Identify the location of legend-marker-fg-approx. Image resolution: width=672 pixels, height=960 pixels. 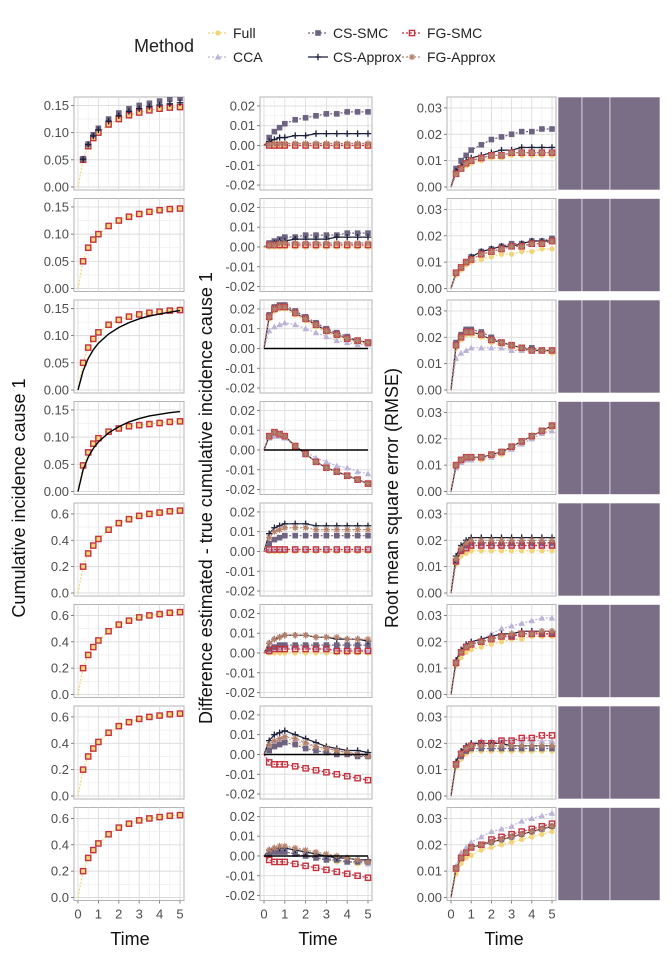
(412, 57).